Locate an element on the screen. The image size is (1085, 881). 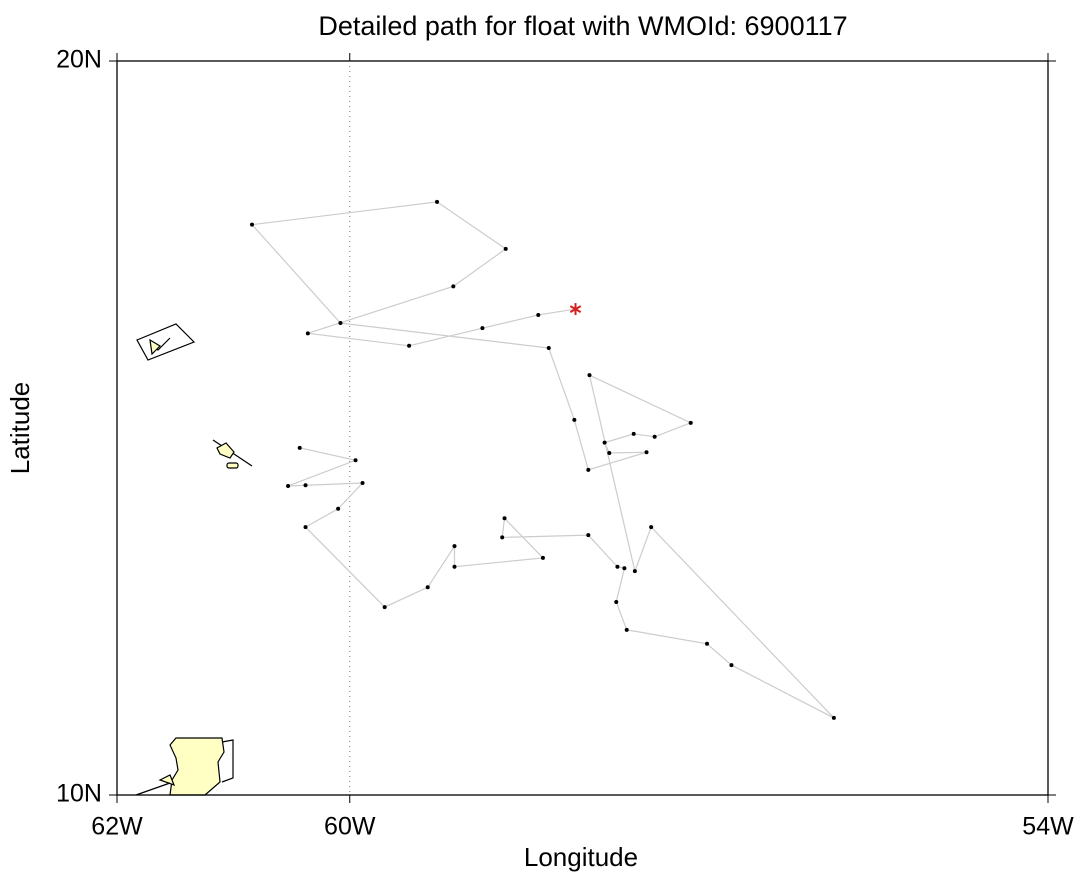
x-axis-label: Longitude is located at coordinates (581, 857).